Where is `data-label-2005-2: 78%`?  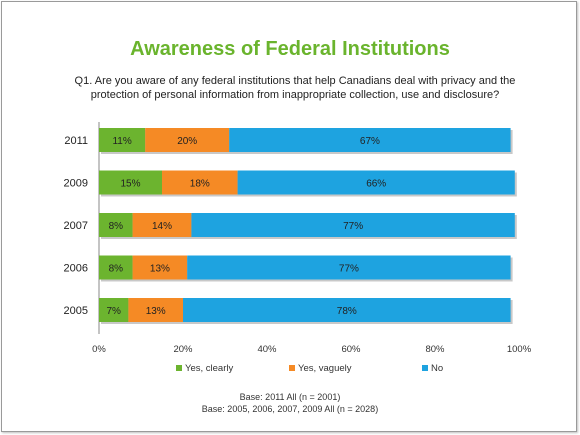 data-label-2005-2: 78% is located at coordinates (347, 311).